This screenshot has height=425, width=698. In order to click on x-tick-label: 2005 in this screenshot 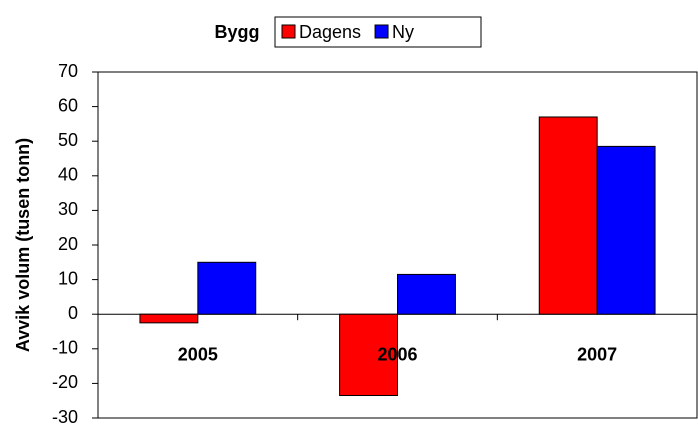, I will do `click(198, 354)`.